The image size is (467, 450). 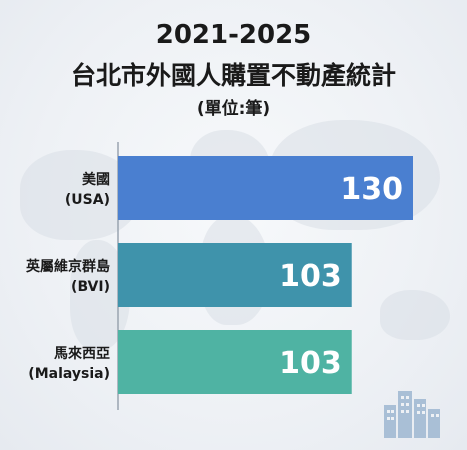 I want to click on category-label: 英屬維京群島, so click(x=67, y=266).